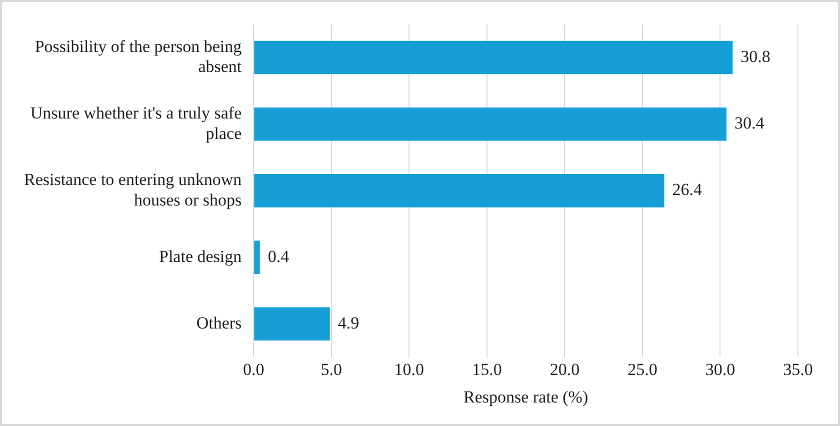  I want to click on y-tick-label: Unsure whether it's a truly safe place, so click(136, 123).